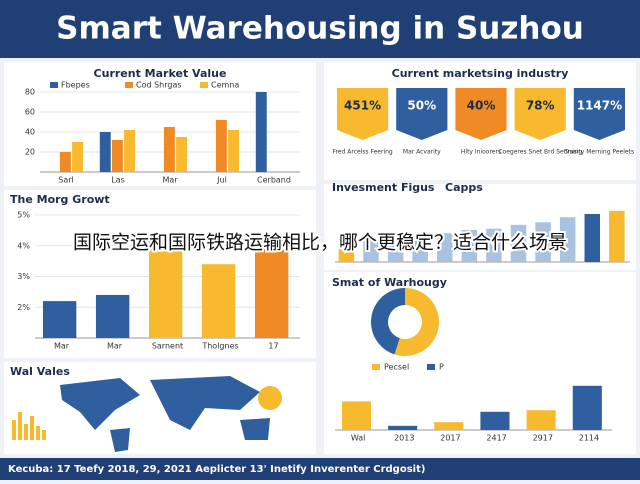  What do you see at coordinates (75, 85) in the screenshot?
I see `legend-label: Fbepes` at bounding box center [75, 85].